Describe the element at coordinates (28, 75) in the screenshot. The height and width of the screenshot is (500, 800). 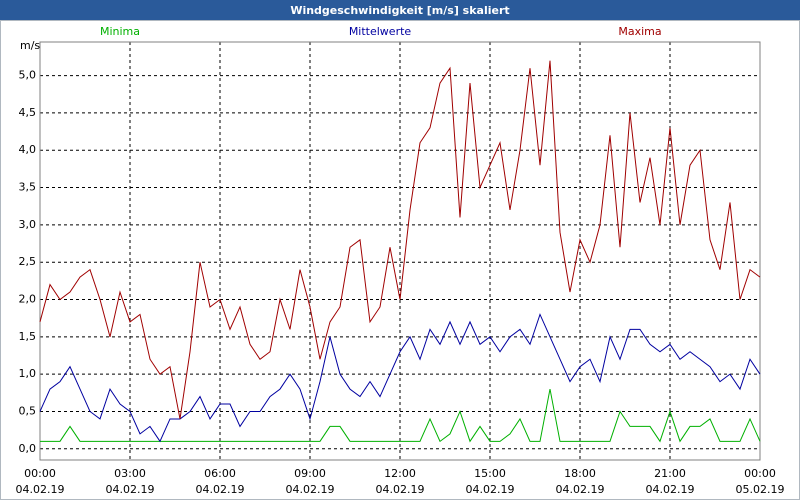
I see `y-tick-label: 5,0` at that location.